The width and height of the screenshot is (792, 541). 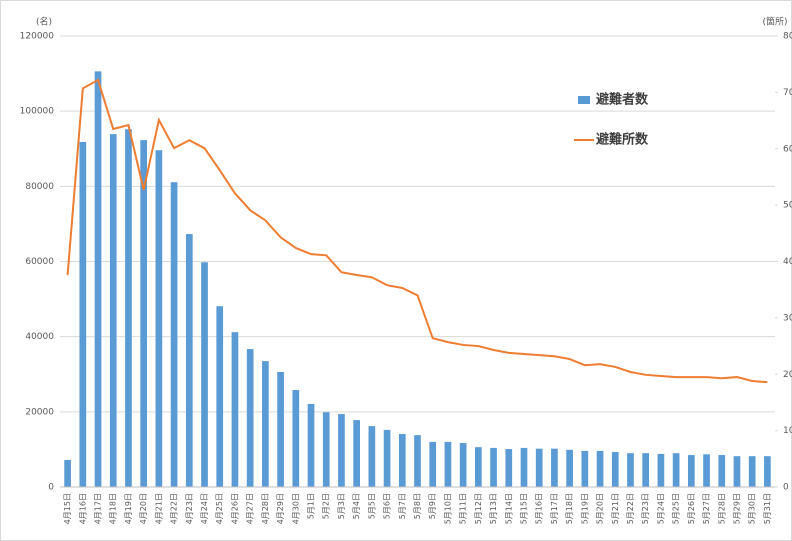 I want to click on x-tick-label: 5月2日, so click(x=326, y=506).